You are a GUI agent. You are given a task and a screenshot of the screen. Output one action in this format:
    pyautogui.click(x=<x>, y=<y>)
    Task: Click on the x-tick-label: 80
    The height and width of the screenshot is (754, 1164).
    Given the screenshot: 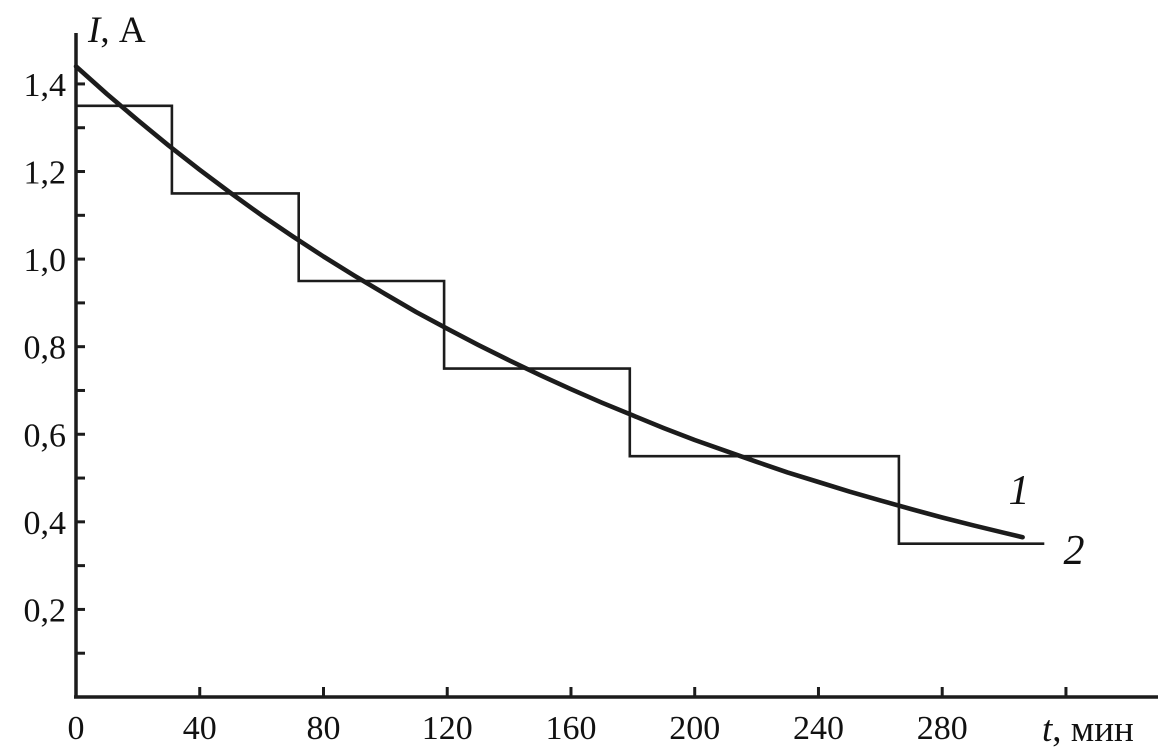 What is the action you would take?
    pyautogui.click(x=323, y=728)
    